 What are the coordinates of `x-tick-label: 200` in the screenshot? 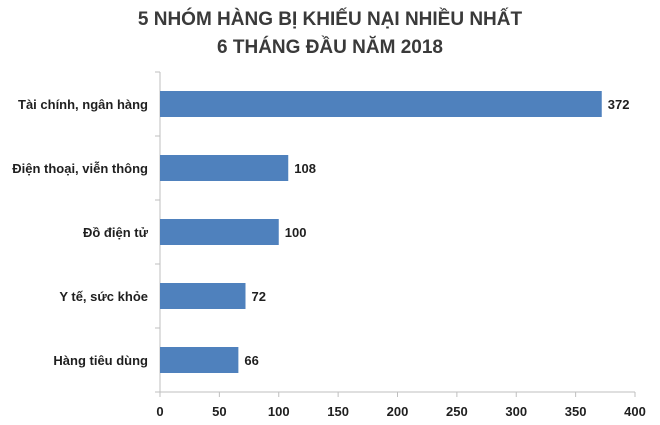 It's located at (398, 411).